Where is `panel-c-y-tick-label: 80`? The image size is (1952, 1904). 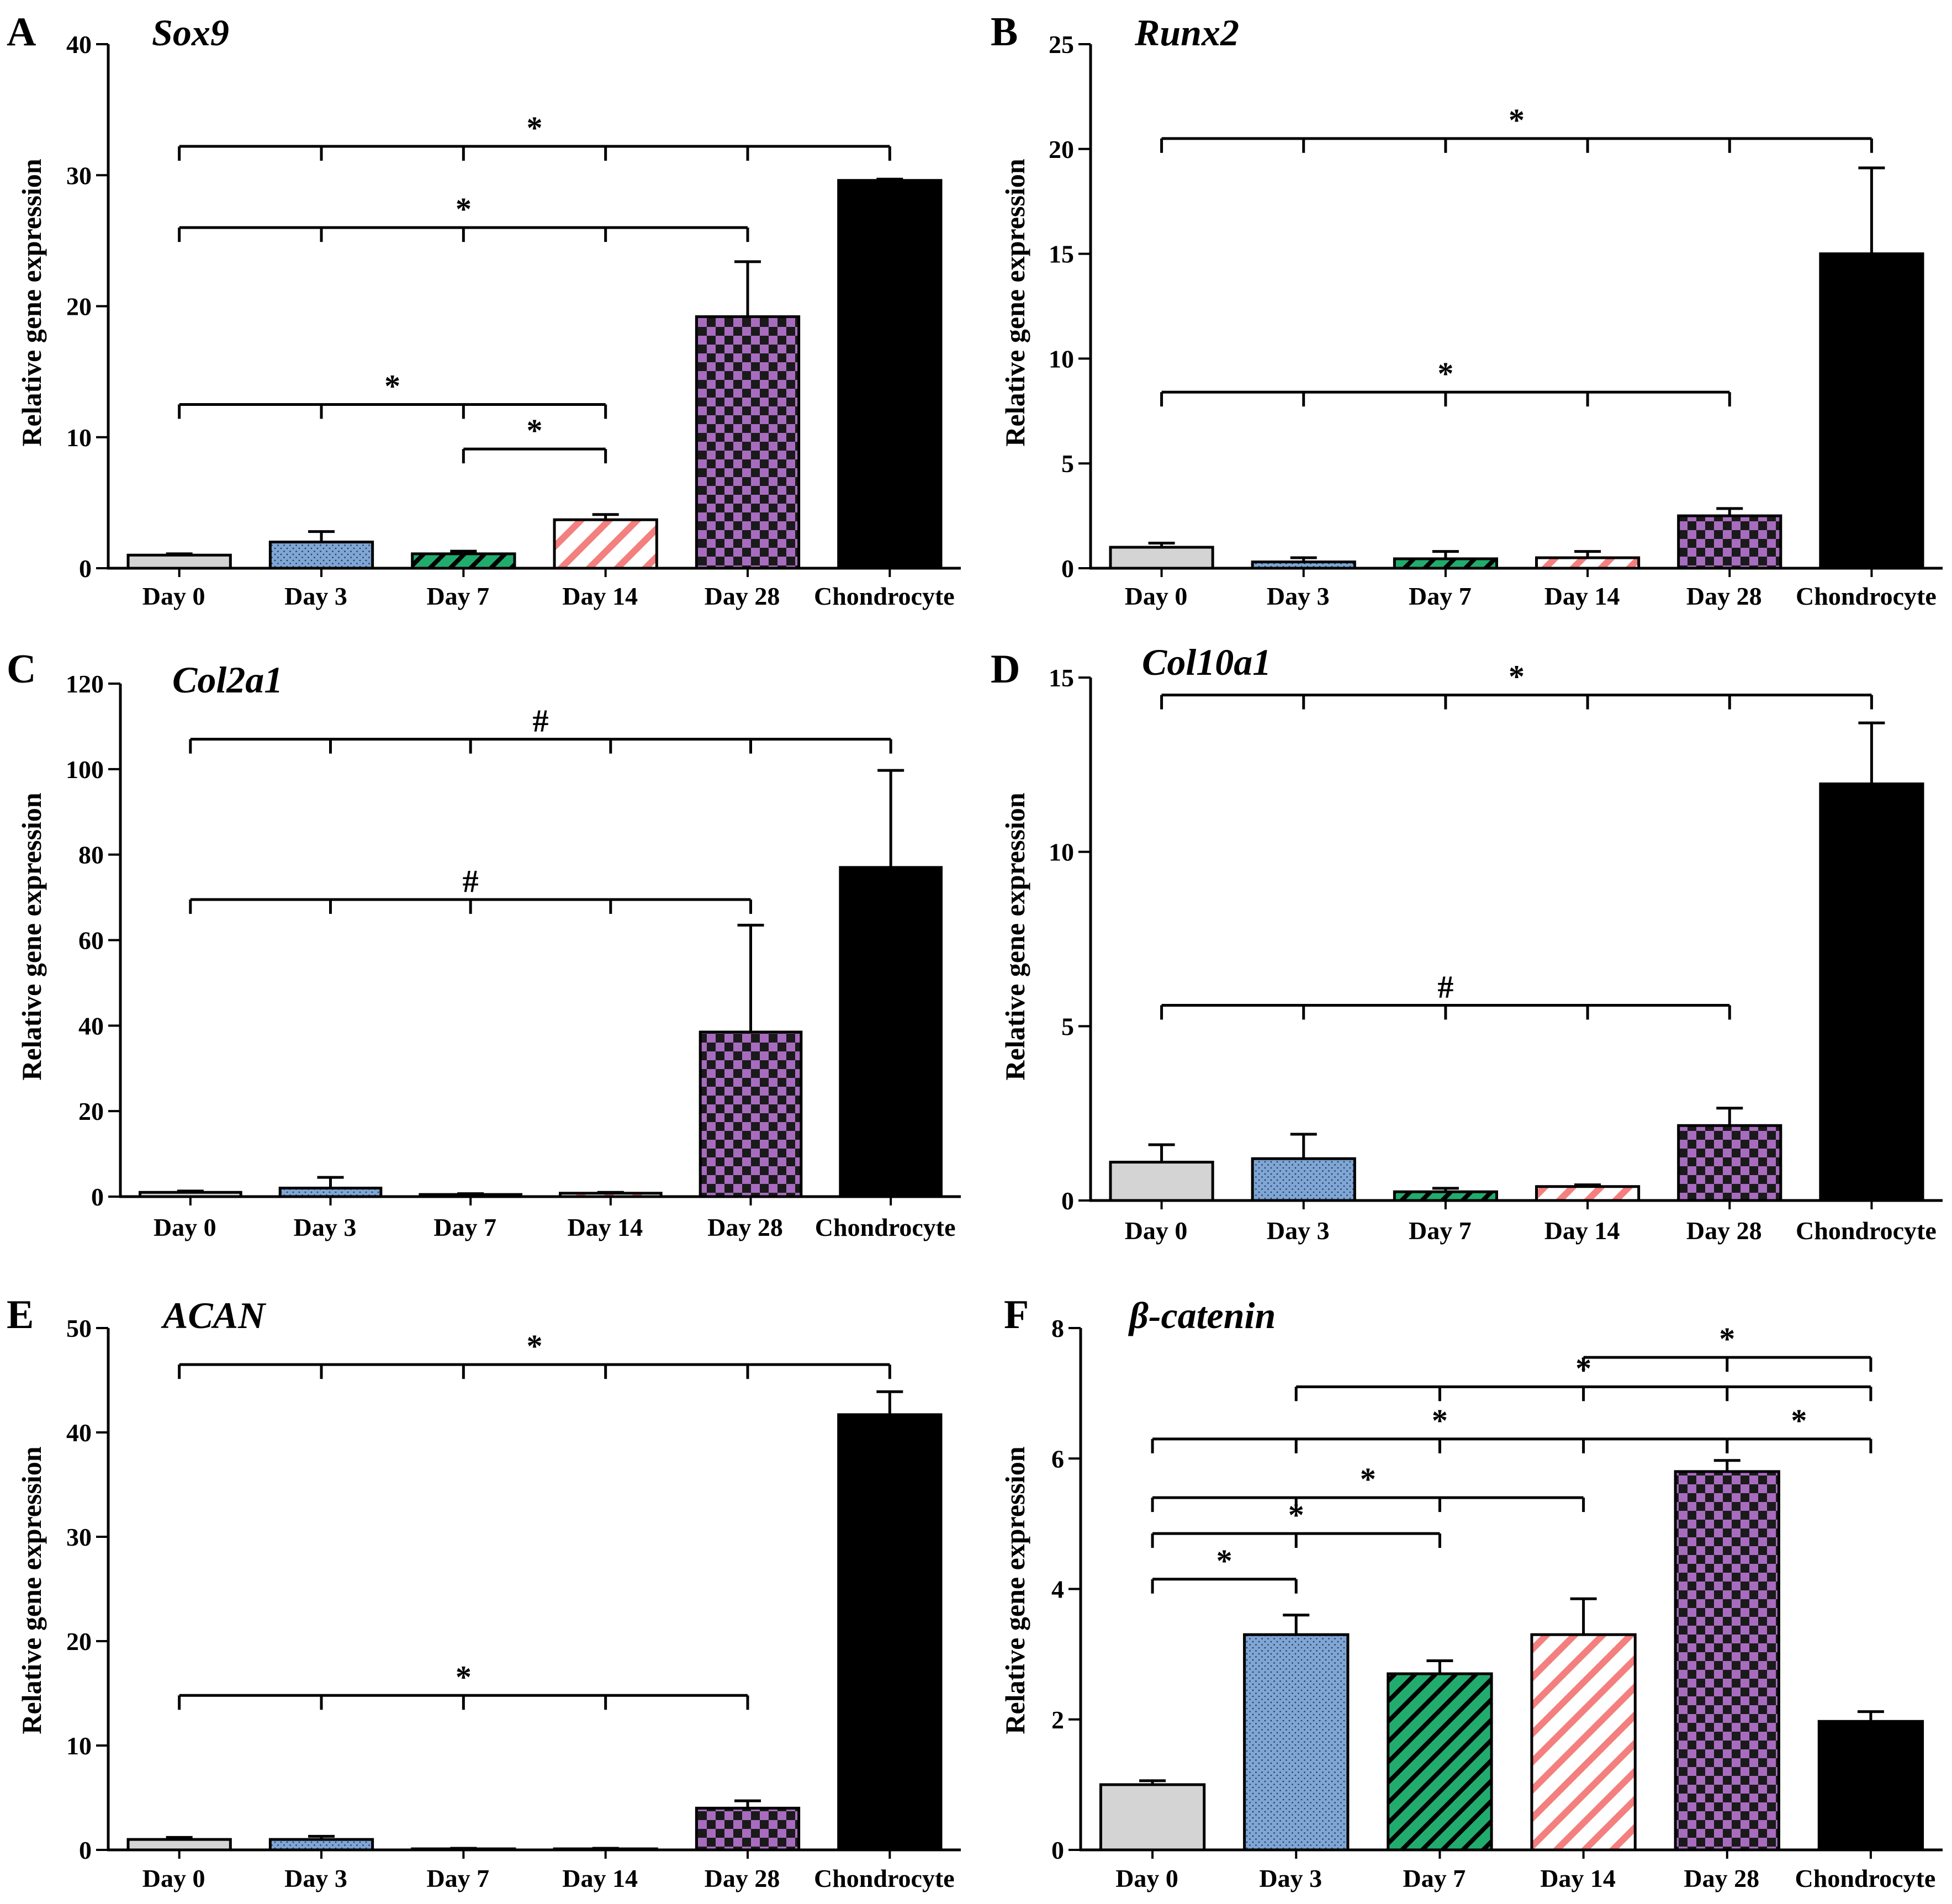 panel-c-y-tick-label: 80 is located at coordinates (91, 855).